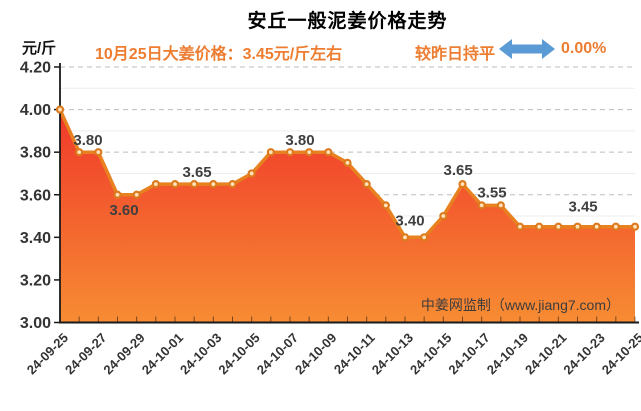  What do you see at coordinates (35, 280) in the screenshot?
I see `y-axis-label: 3.20` at bounding box center [35, 280].